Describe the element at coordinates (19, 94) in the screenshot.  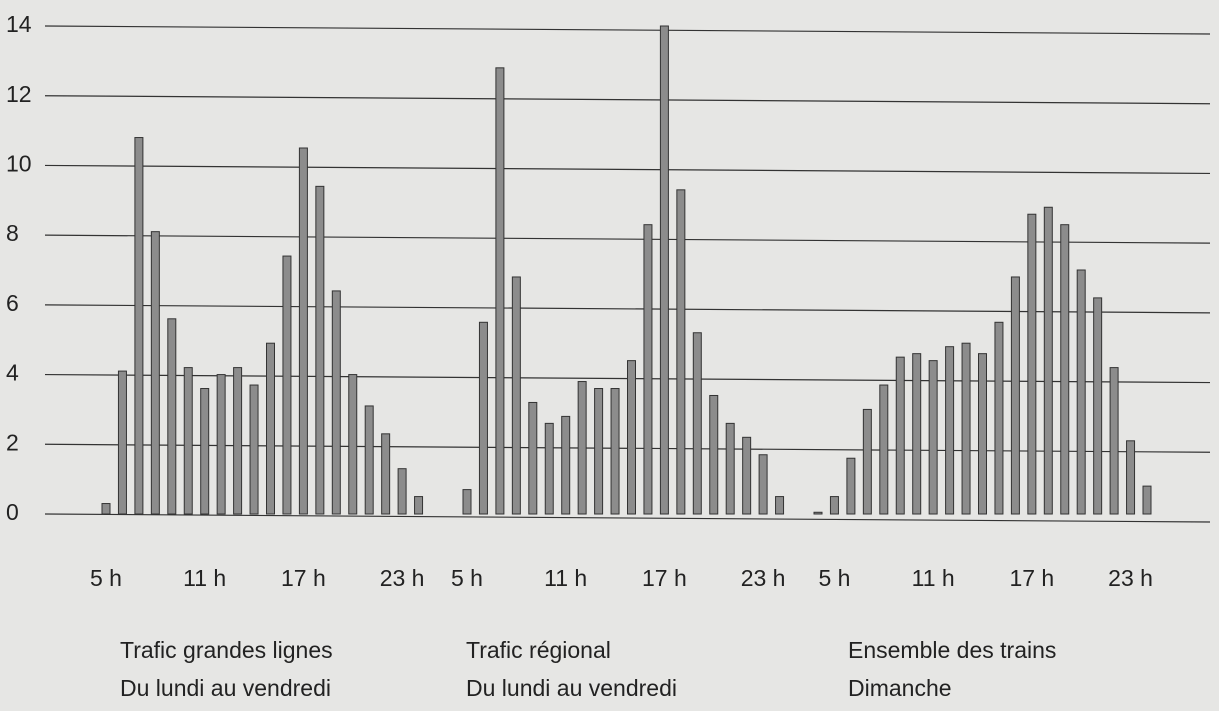
I see `y-tick-label: 12` at that location.